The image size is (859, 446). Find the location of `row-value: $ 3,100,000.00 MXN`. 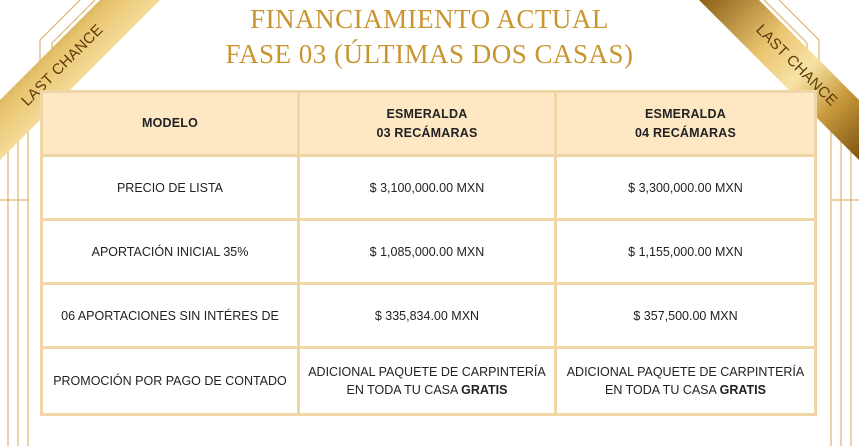

row-value: $ 3,100,000.00 MXN is located at coordinates (426, 187).